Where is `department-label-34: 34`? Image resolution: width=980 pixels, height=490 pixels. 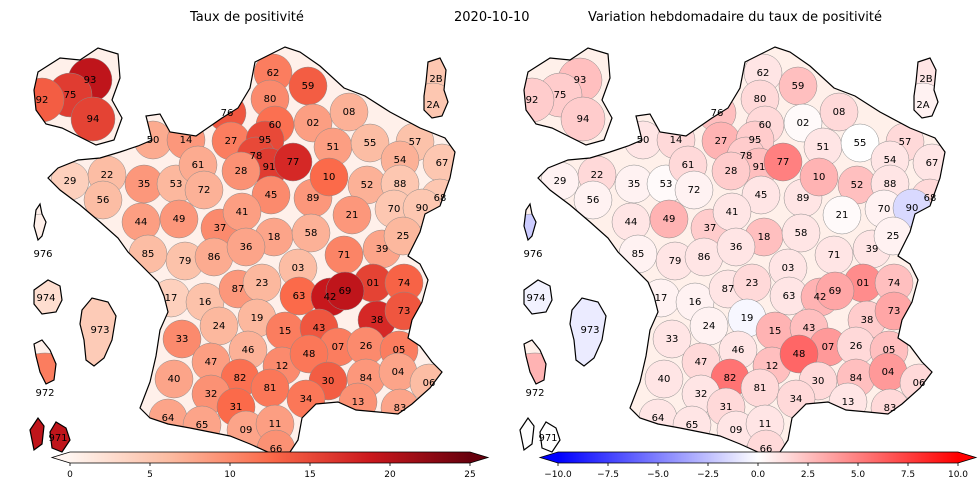 department-label-34: 34 is located at coordinates (796, 399).